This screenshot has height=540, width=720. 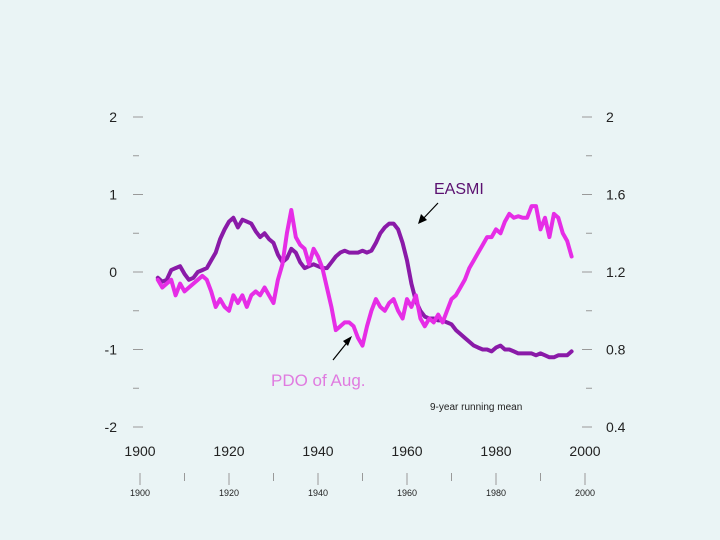 What do you see at coordinates (604, 272) in the screenshot?
I see `right-axis: 2 1.6 1.2 0.8 0.4` at bounding box center [604, 272].